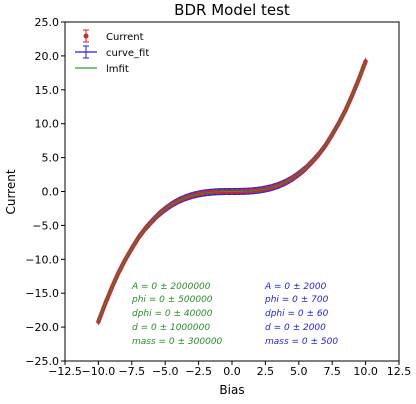  I want to click on legend: Current curve_fit lmfit, so click(112, 52).